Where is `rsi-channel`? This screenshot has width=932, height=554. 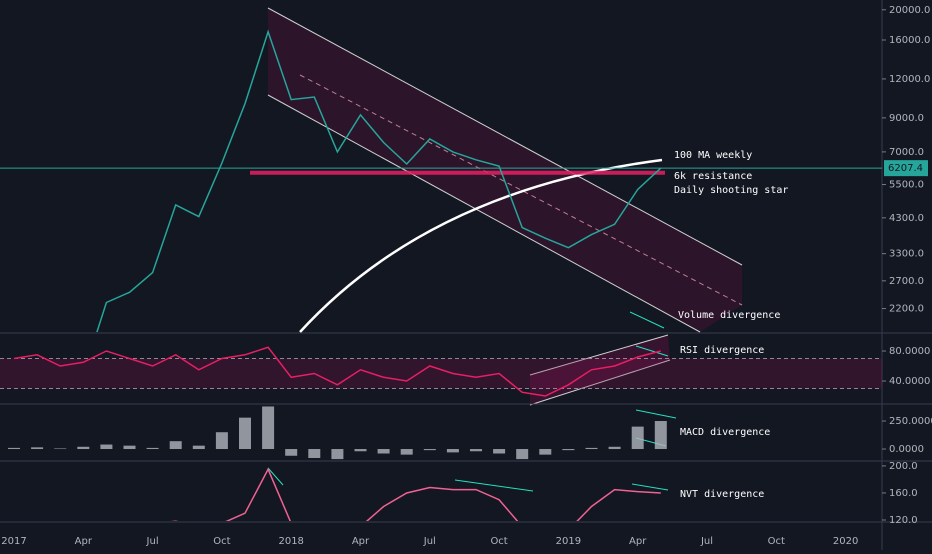
rsi-channel is located at coordinates (600, 370).